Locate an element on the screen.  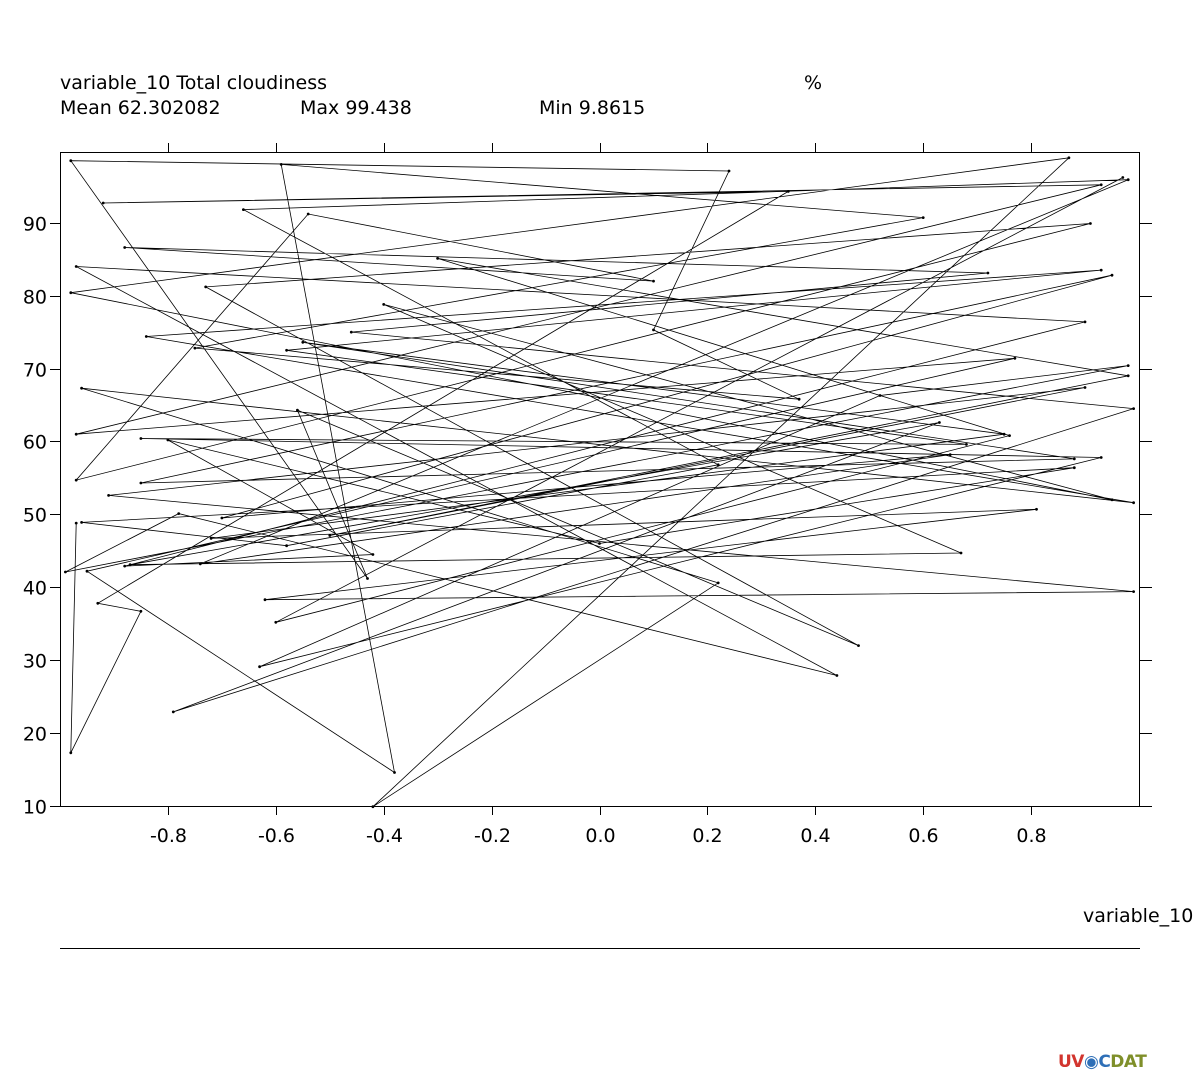
y-tick-label: 40 is located at coordinates (35, 589).